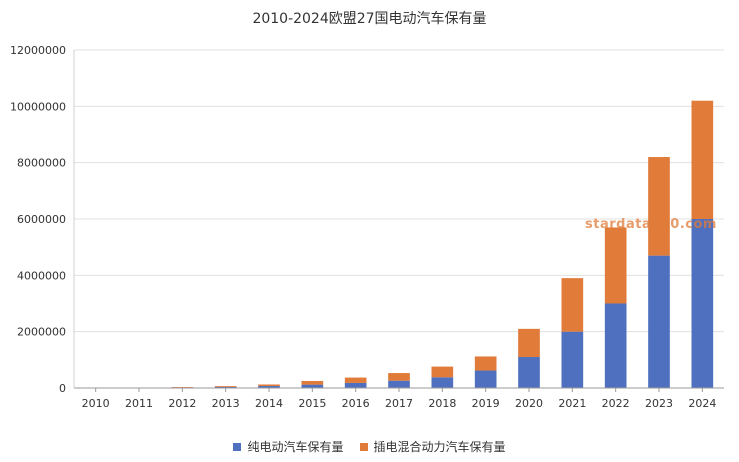 The image size is (739, 462). Describe the element at coordinates (38, 50) in the screenshot. I see `y-tick-label: 12000000` at that location.